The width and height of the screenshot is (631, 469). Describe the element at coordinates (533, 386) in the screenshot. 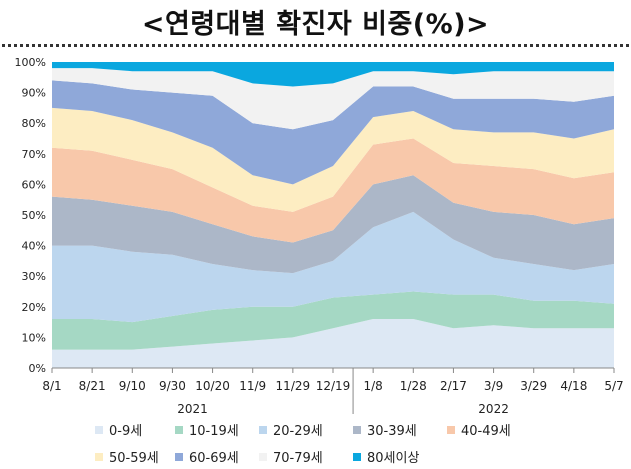

I see `x-tick-label: 3/29` at that location.